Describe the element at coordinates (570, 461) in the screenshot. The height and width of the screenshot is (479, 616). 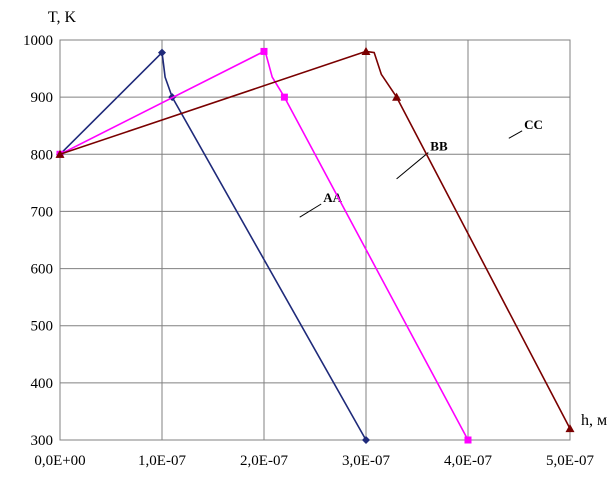
I see `x-tick-label: 5,0E-07` at that location.